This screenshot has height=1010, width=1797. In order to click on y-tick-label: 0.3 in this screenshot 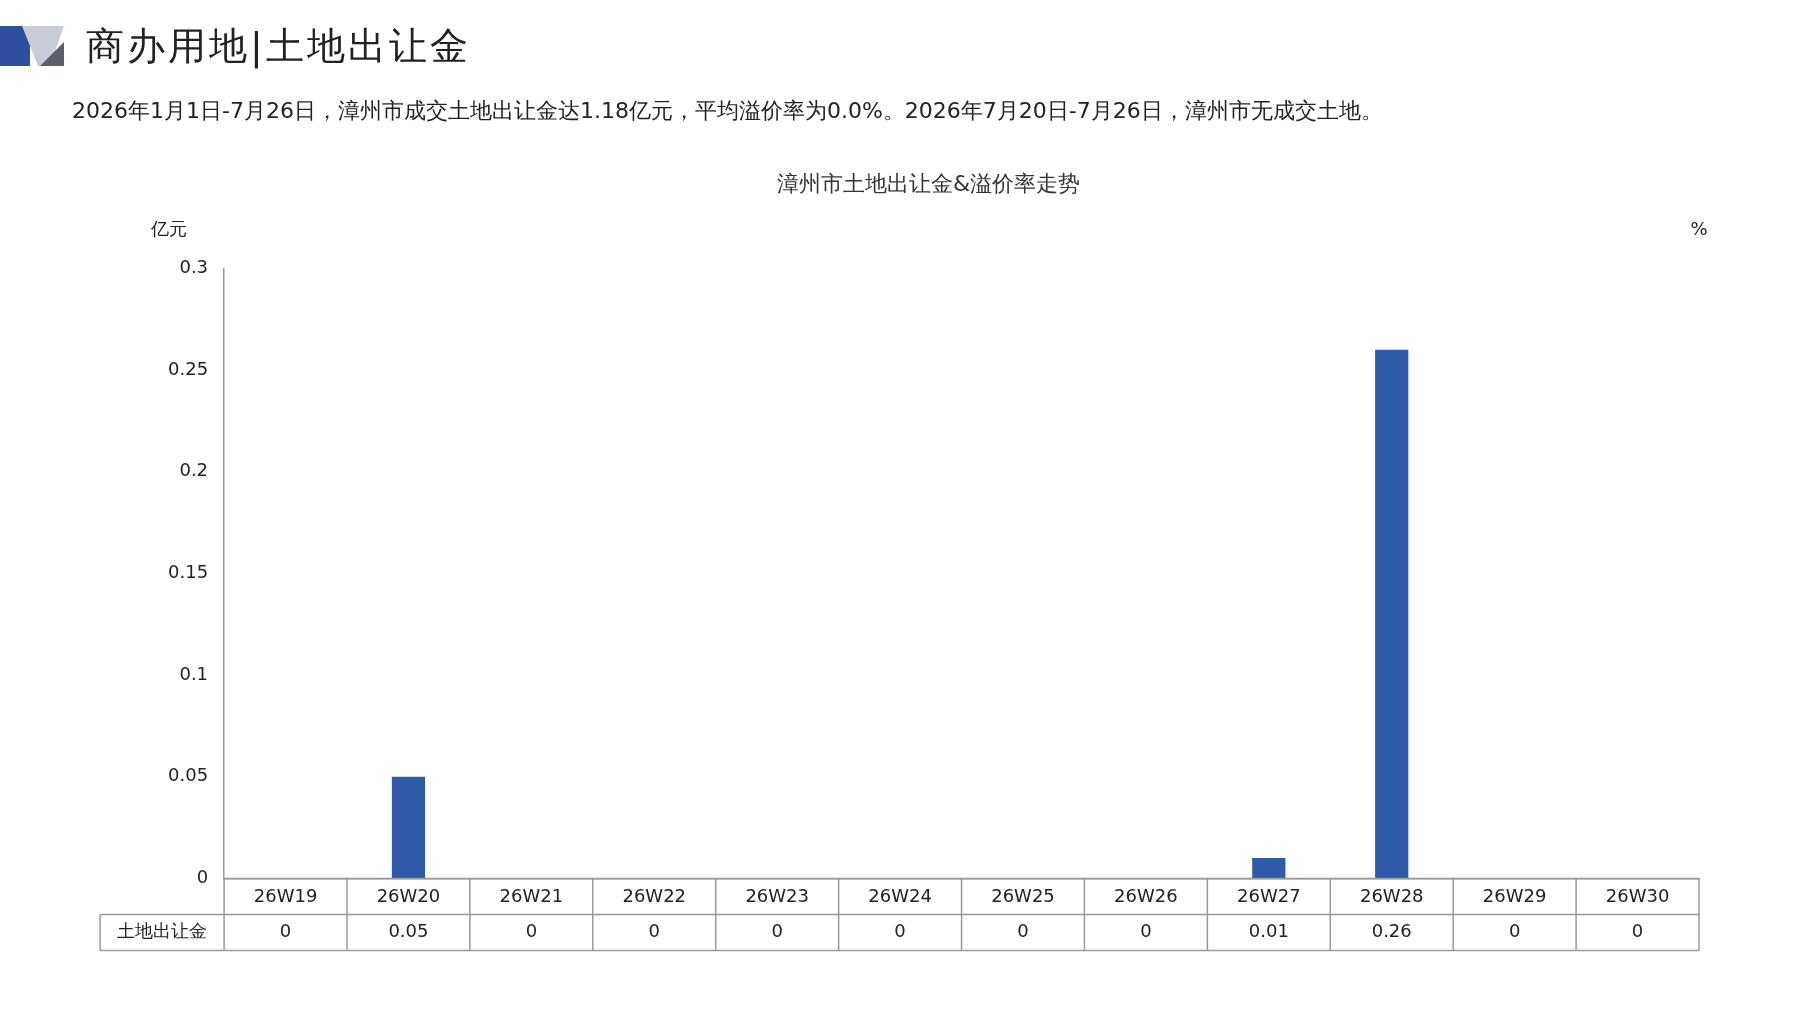, I will do `click(194, 267)`.